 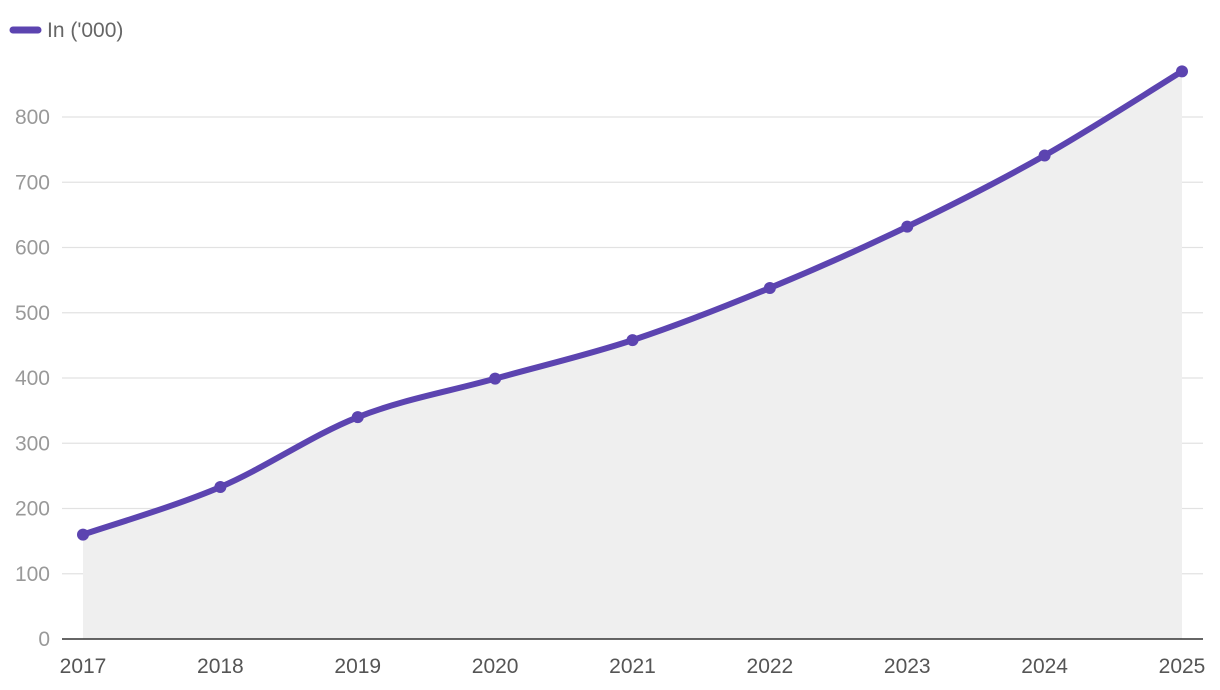 I want to click on y-tick-label: 0, so click(x=44, y=639).